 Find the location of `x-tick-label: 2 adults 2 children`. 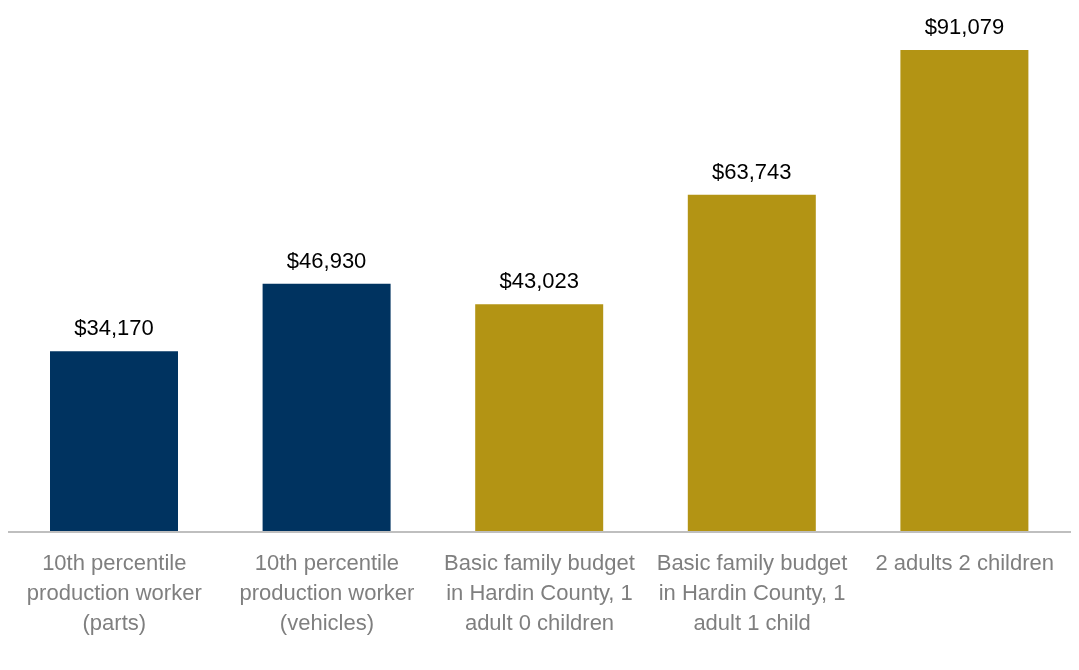

x-tick-label: 2 adults 2 children is located at coordinates (964, 562).